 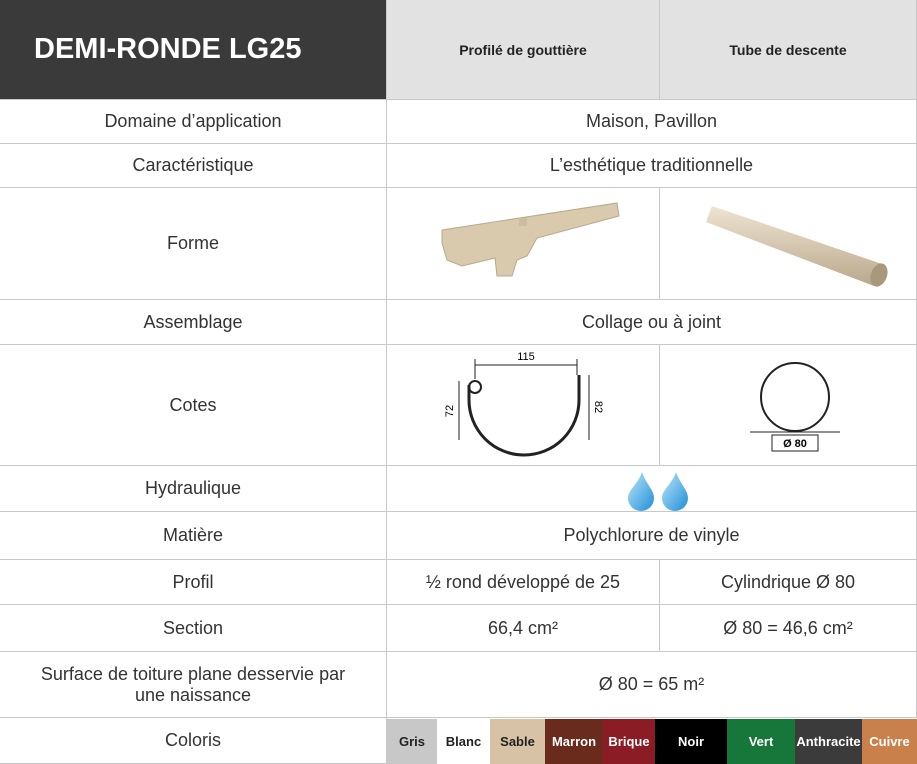 I want to click on color-swatch: Sable, so click(x=517, y=741).